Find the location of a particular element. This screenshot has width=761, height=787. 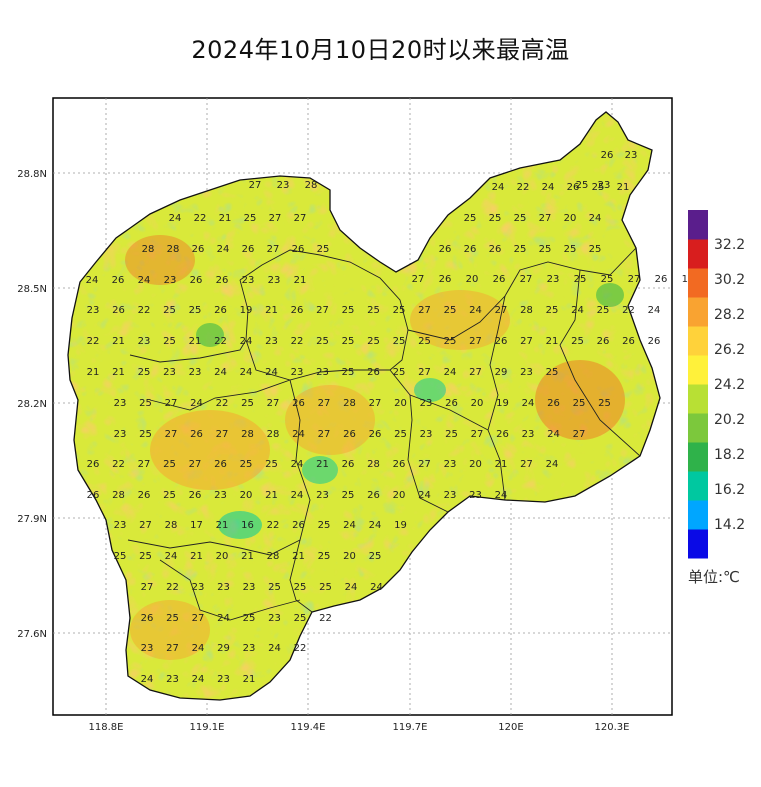

station-value: 29 is located at coordinates (501, 372).